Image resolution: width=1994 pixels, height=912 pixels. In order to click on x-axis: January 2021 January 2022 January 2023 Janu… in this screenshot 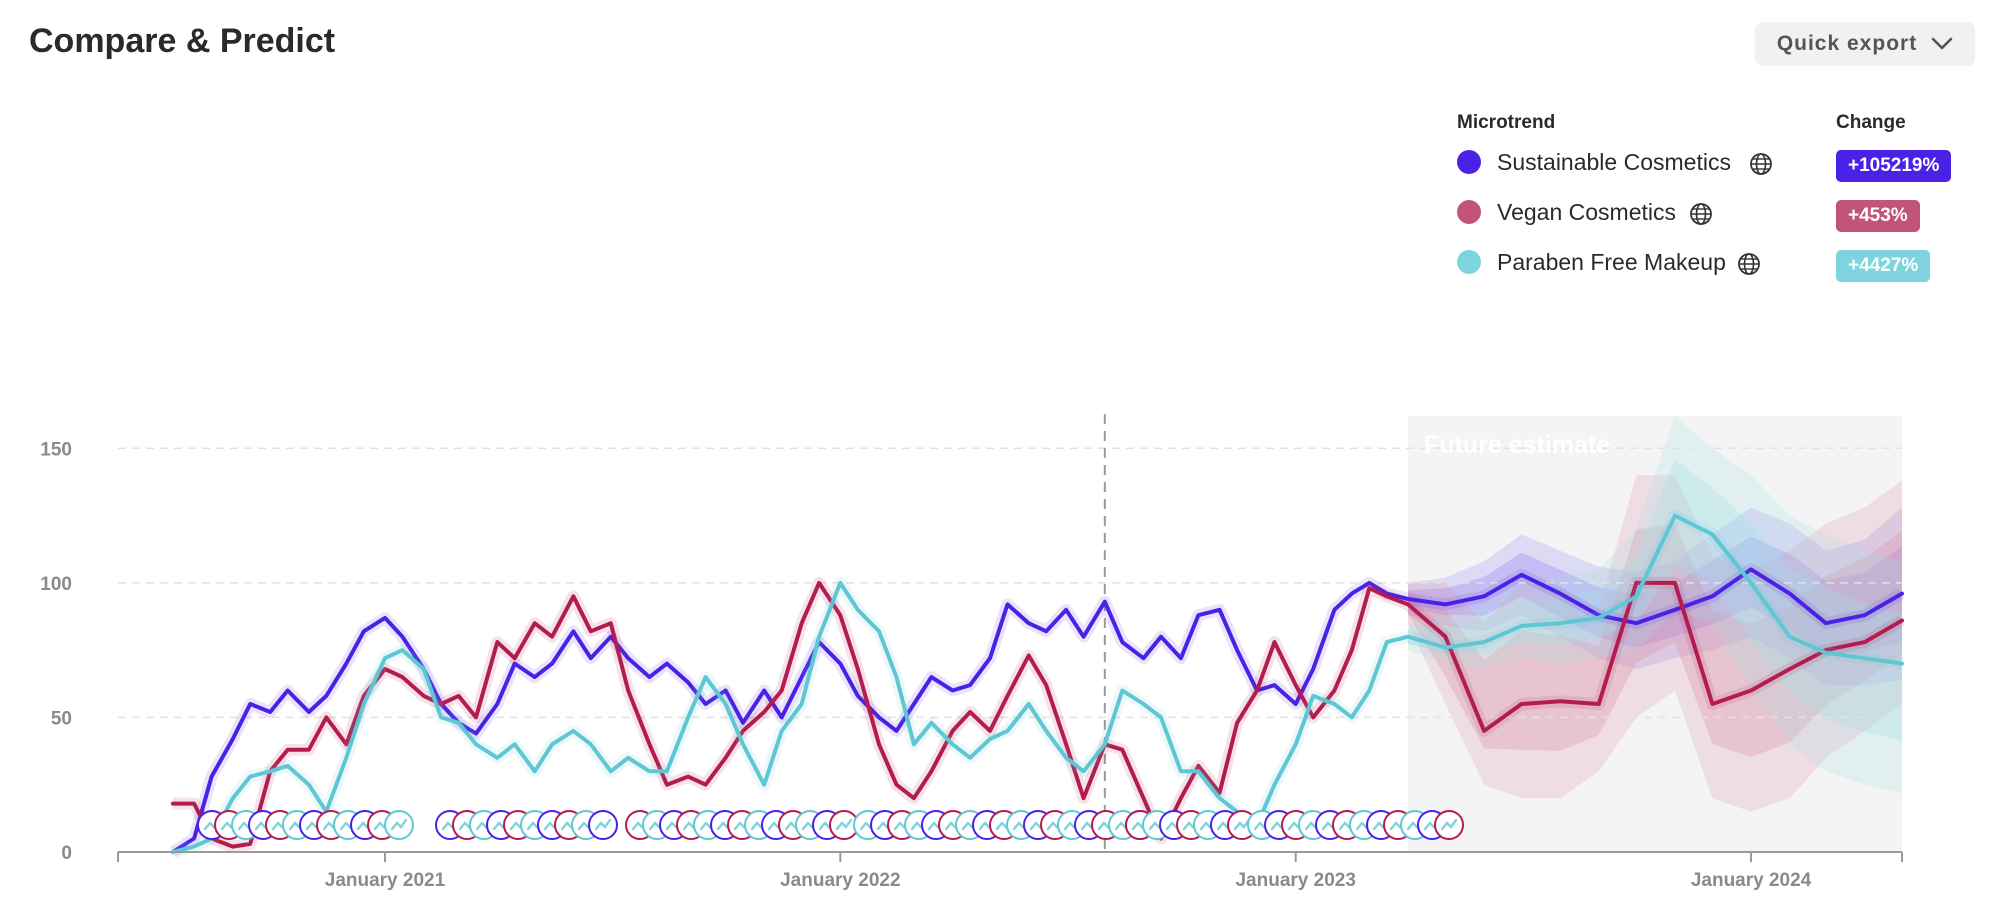, I will do `click(1010, 871)`.